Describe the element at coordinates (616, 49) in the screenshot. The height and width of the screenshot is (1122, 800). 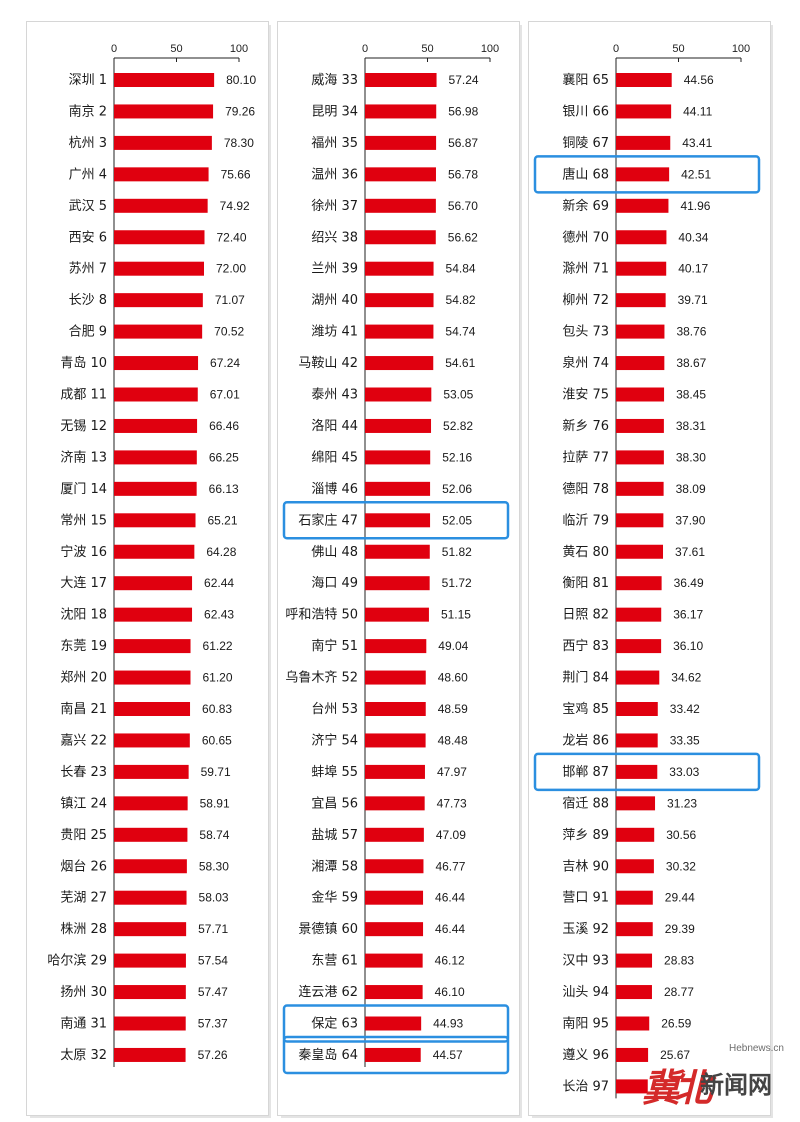
I see `x-tick-label: 0` at that location.